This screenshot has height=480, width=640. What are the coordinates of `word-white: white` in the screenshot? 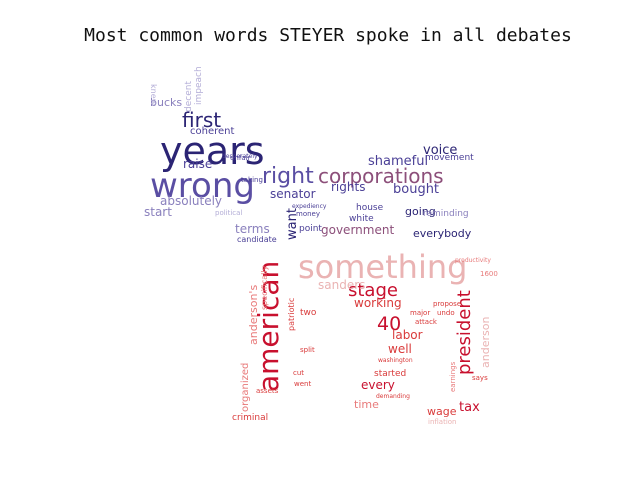 It's located at (361, 219).